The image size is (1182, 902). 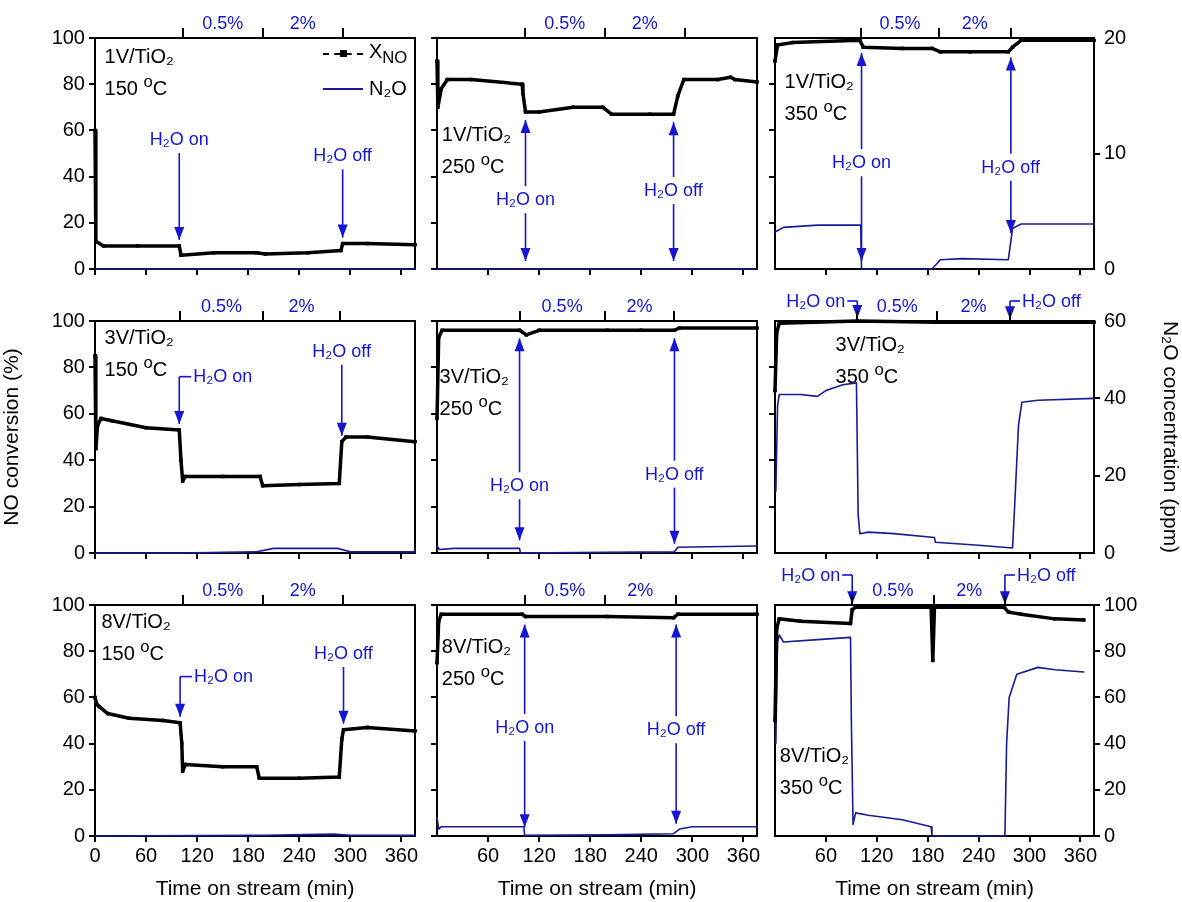 I want to click on y-axis-title: N₂O concentration (ppm), so click(x=1170, y=437).